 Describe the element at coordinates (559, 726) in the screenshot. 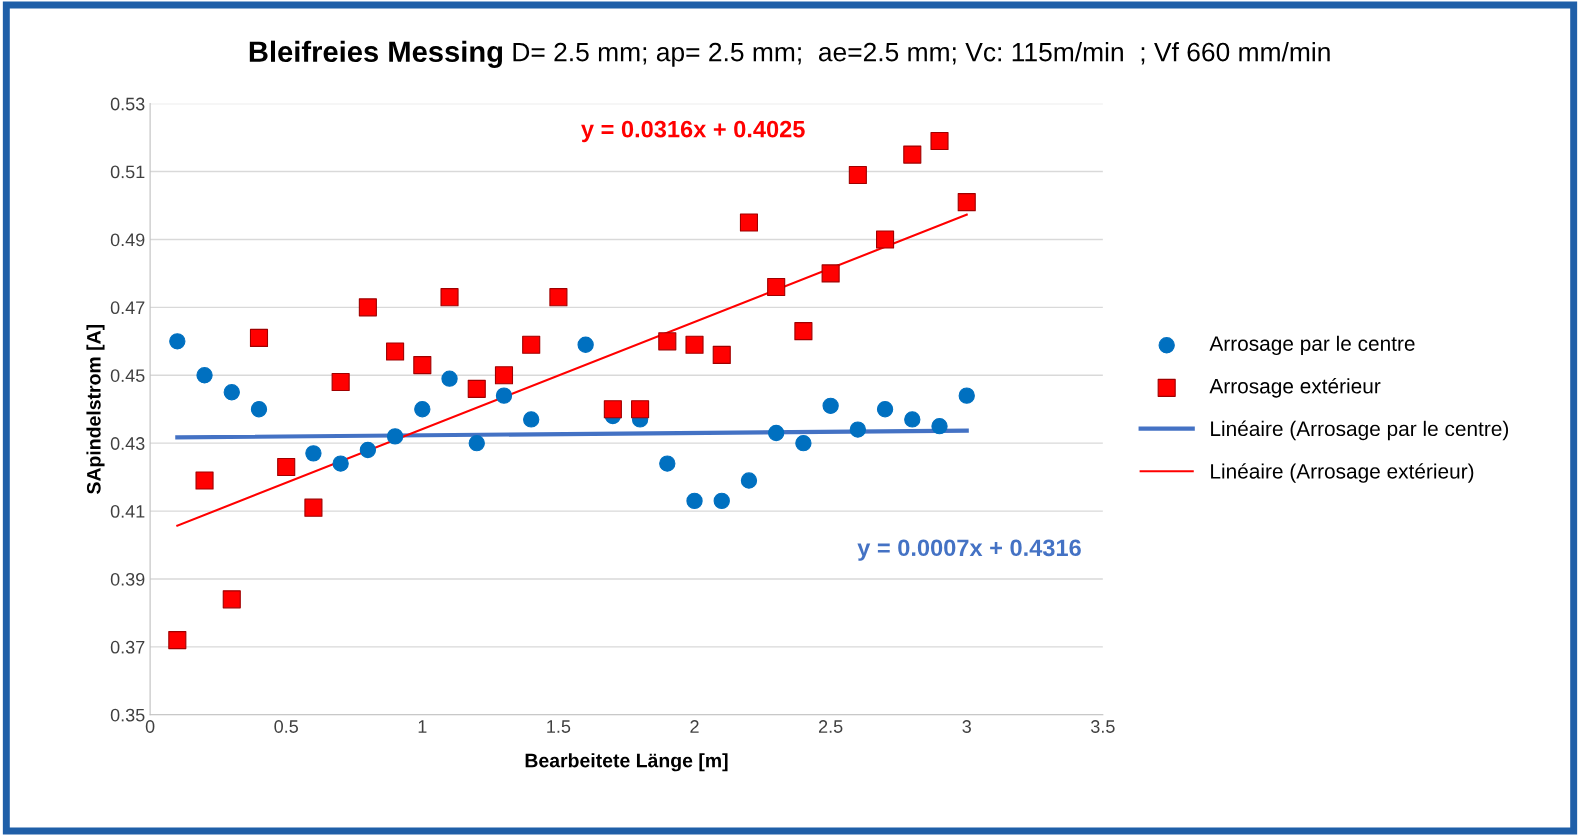

I see `x-tick-label: 1.5` at that location.